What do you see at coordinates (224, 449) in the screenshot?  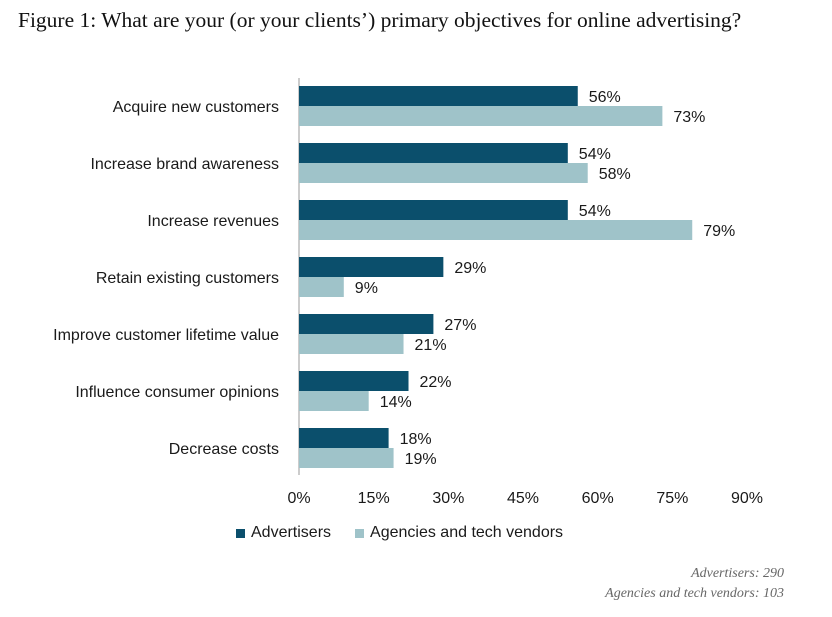 I see `category-label: Decrease costs` at bounding box center [224, 449].